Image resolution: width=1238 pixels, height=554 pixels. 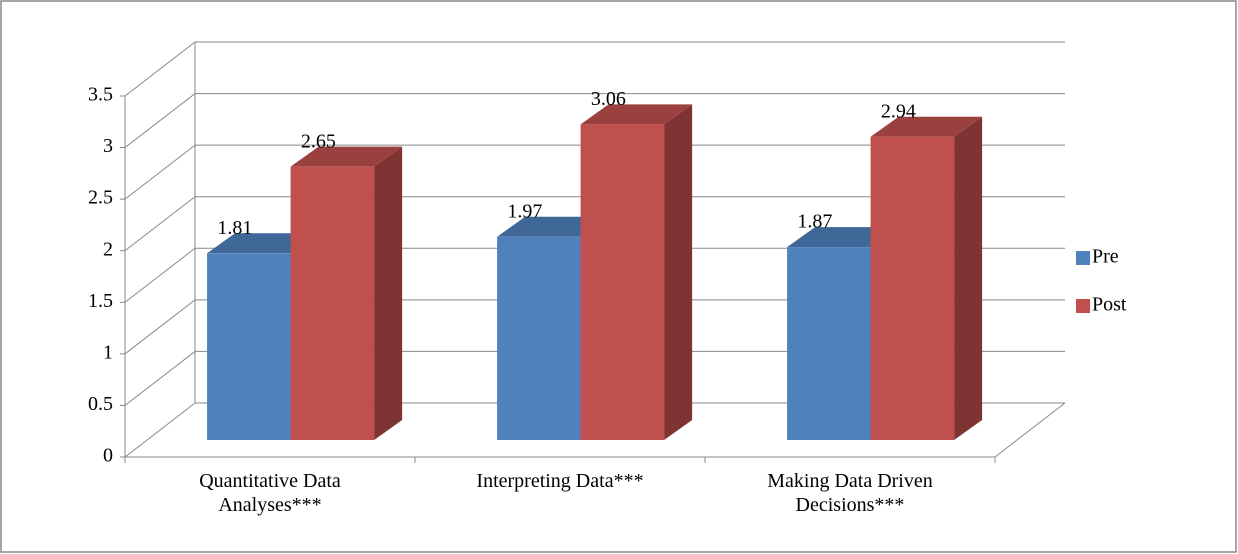 I want to click on floor-right-edge, so click(x=1030, y=430).